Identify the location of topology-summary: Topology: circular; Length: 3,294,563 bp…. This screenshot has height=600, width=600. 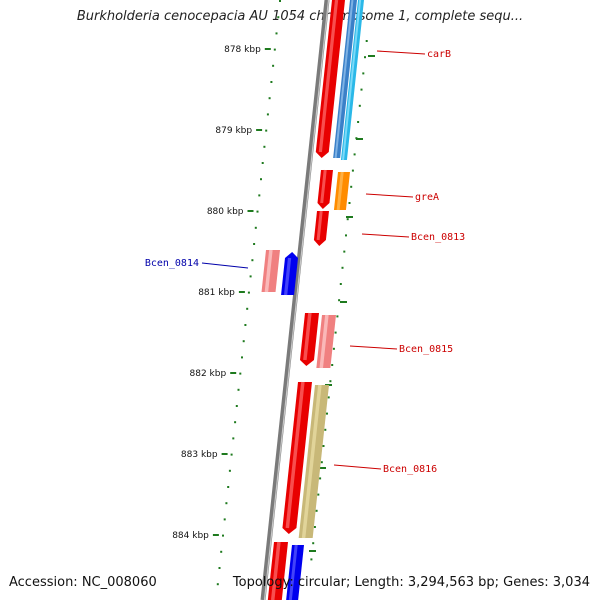
(411, 582).